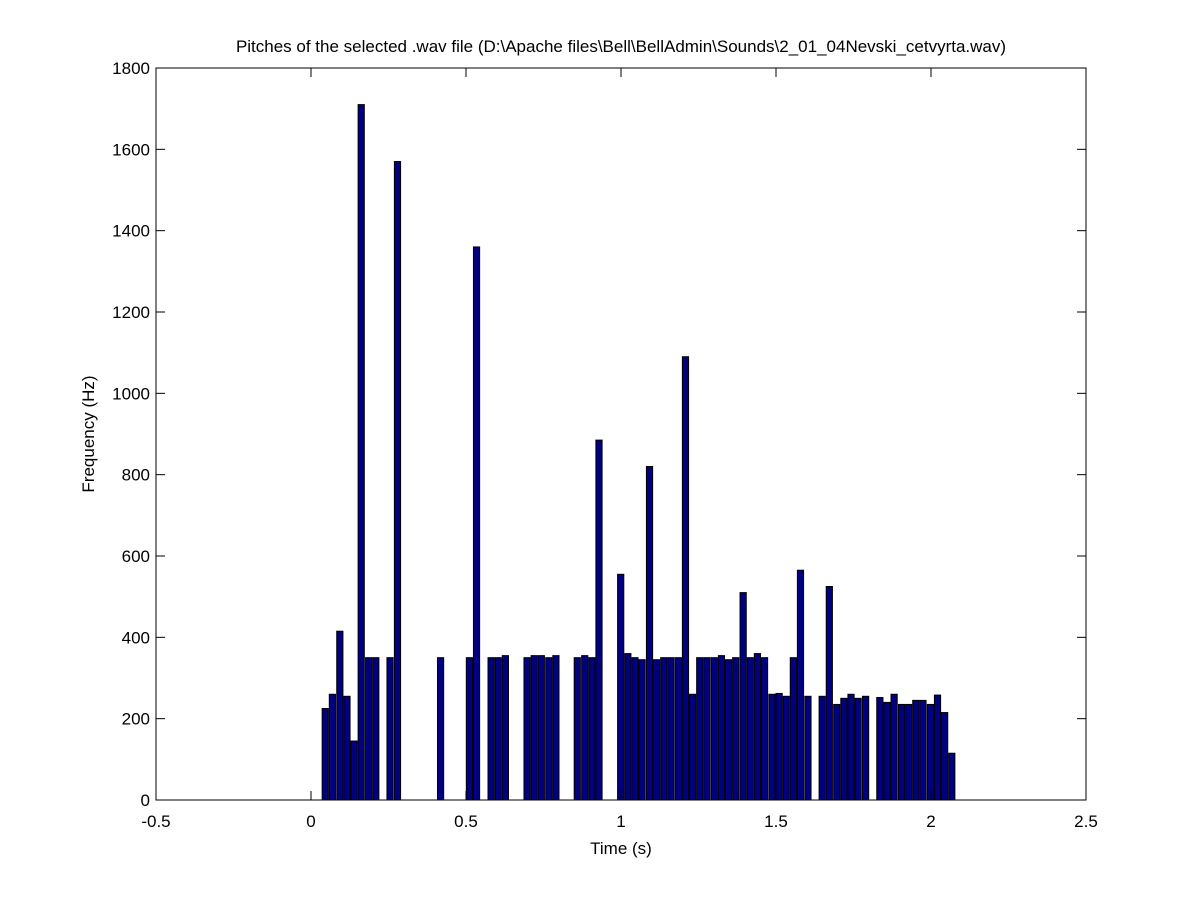 This screenshot has width=1200, height=900. Describe the element at coordinates (131, 393) in the screenshot. I see `y-tick-label: 1000` at that location.